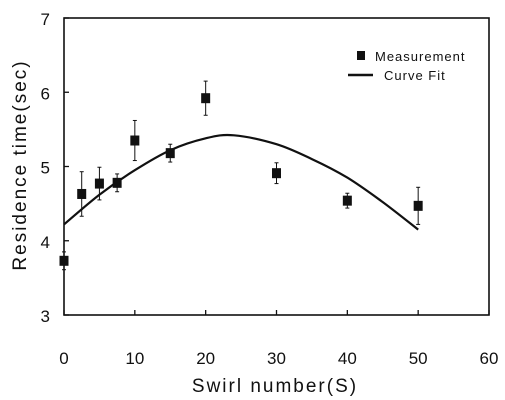  What do you see at coordinates (361, 55) in the screenshot?
I see `legend-measurement-marker` at bounding box center [361, 55].